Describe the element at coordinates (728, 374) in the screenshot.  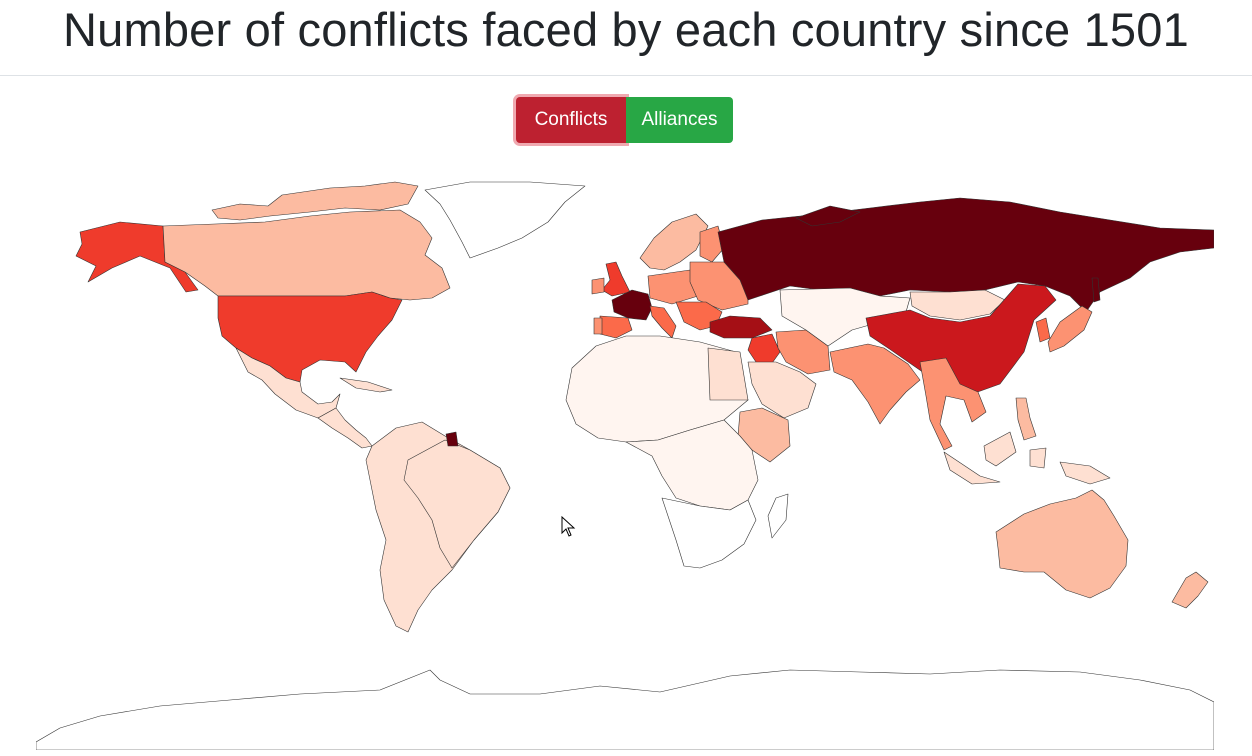
I see `region-egypt` at that location.